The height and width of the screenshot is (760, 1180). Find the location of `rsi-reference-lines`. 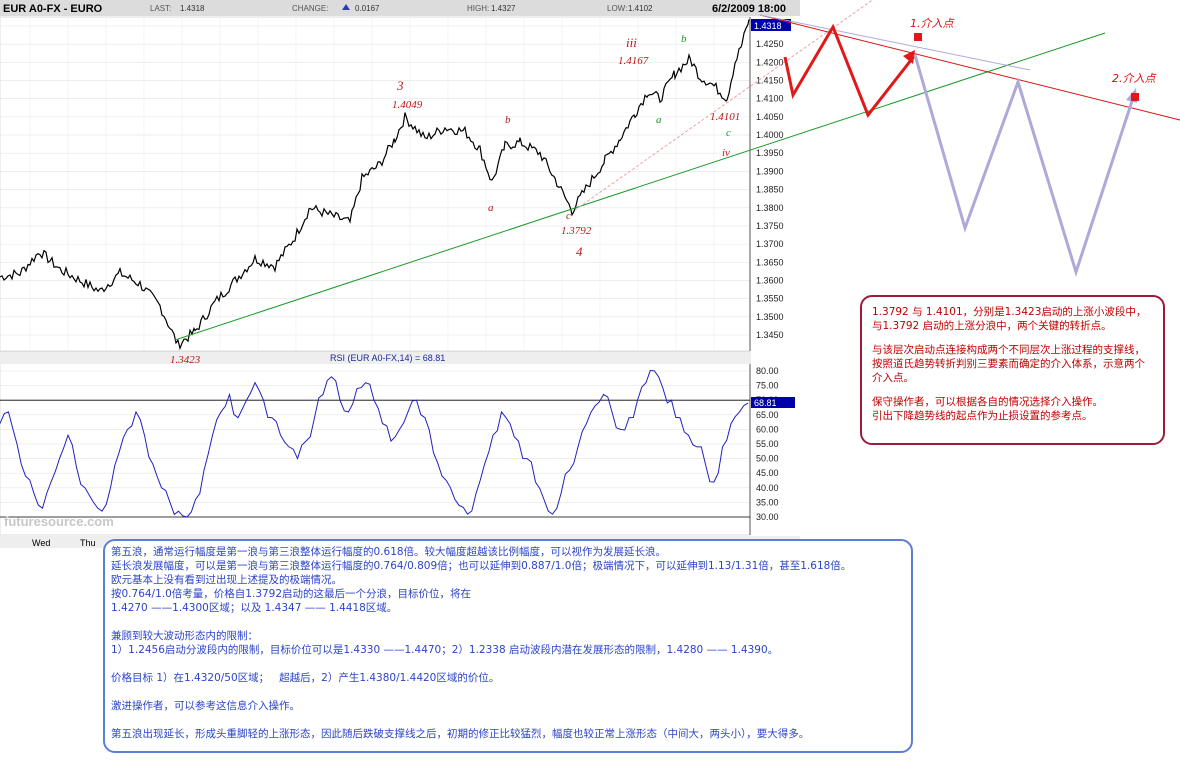

rsi-reference-lines is located at coordinates (375, 458).